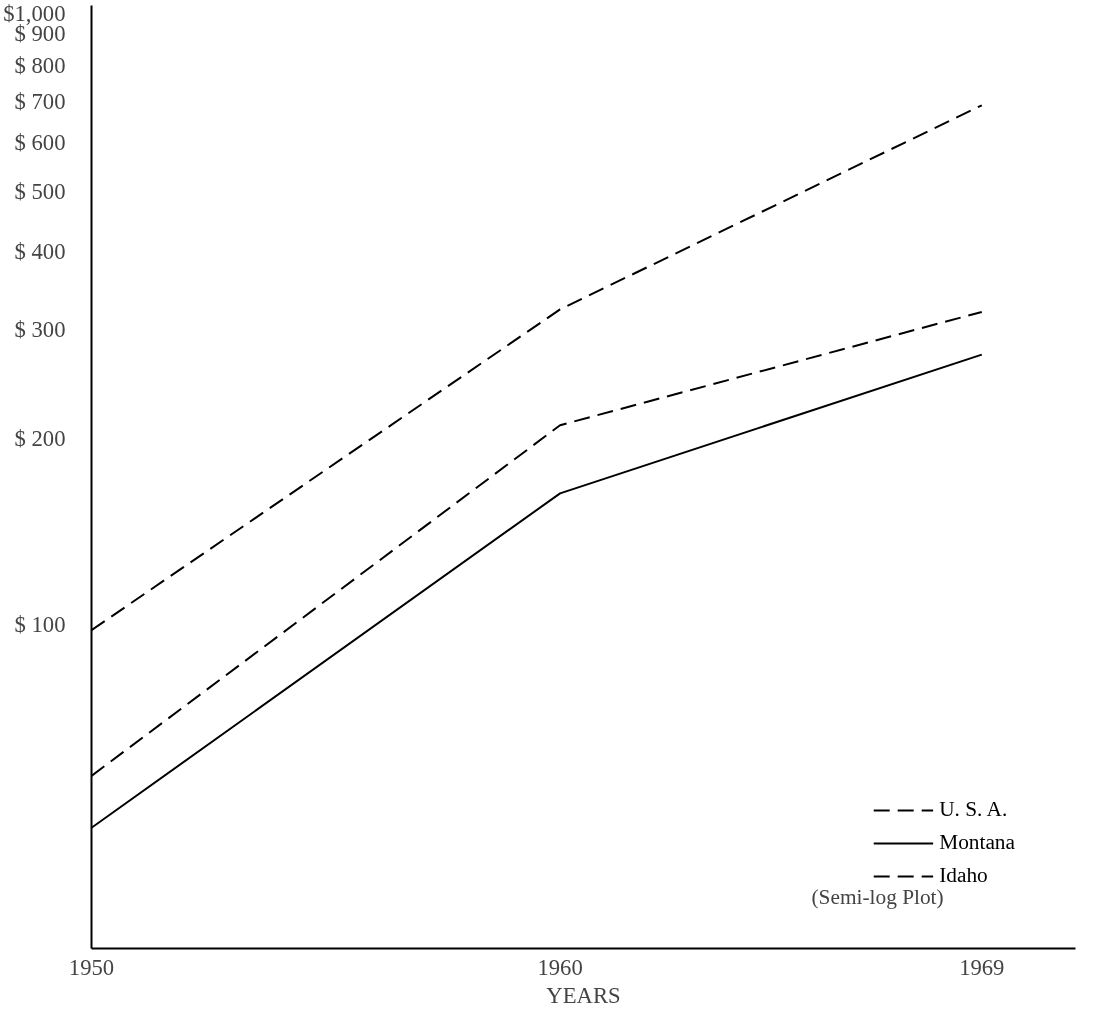  What do you see at coordinates (40, 252) in the screenshot?
I see `y-tick-label: $ 400` at bounding box center [40, 252].